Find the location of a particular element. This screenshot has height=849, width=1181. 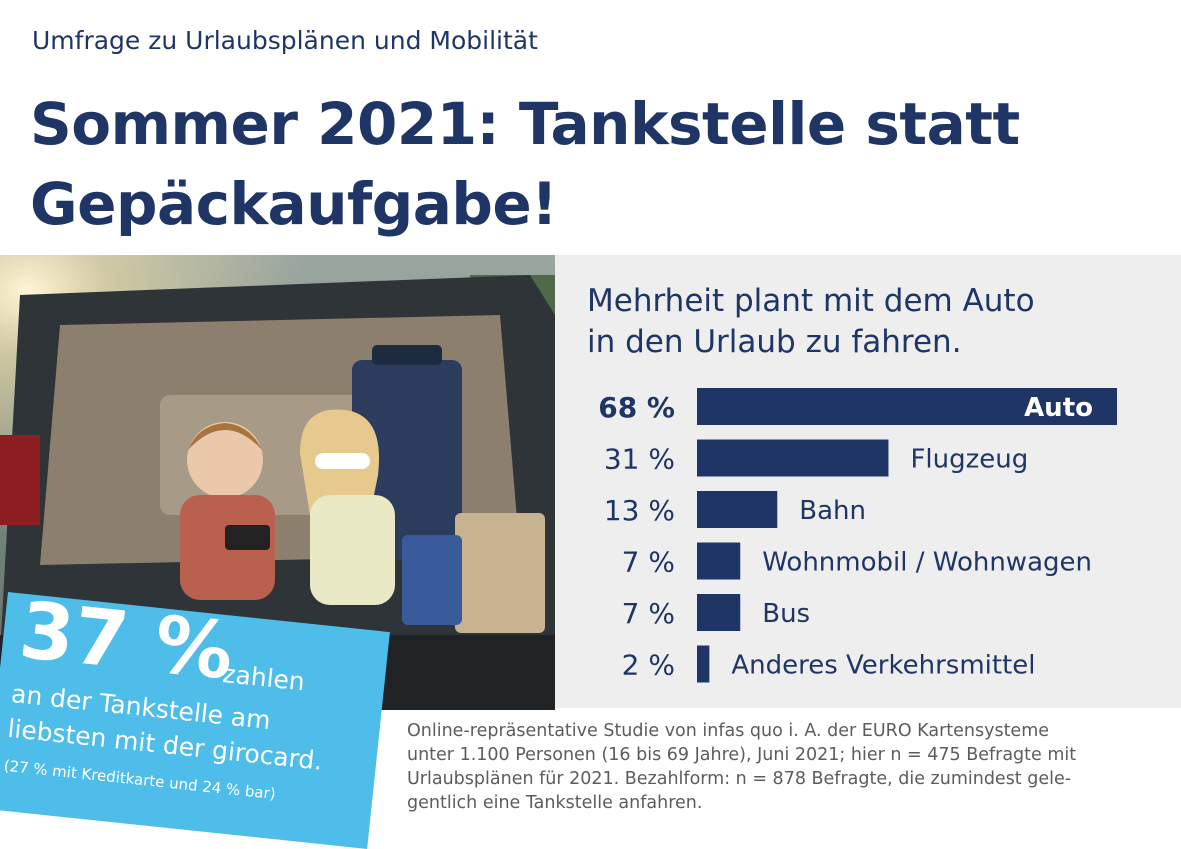

bar-category-label: Auto is located at coordinates (1058, 408).